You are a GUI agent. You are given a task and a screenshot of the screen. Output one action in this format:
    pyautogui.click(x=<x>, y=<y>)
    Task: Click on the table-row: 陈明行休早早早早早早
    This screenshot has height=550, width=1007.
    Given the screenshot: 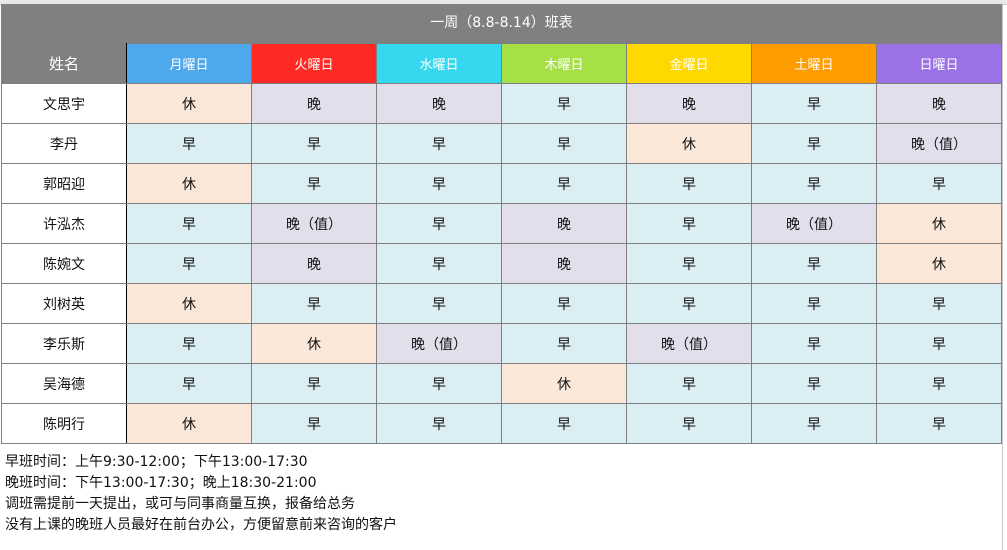 What is the action you would take?
    pyautogui.click(x=501, y=423)
    